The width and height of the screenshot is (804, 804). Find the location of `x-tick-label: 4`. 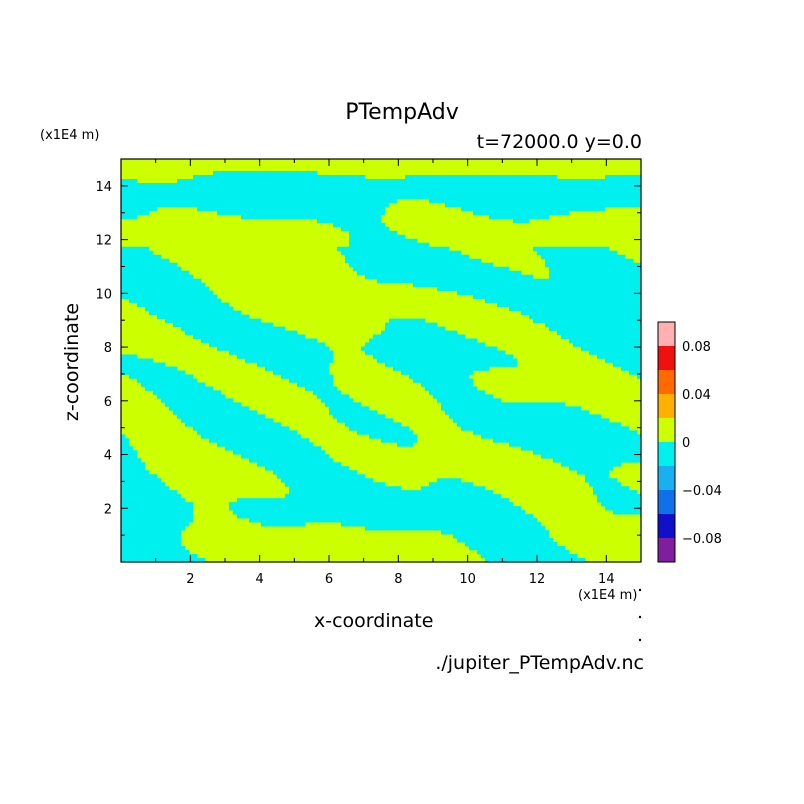

x-tick-label: 4 is located at coordinates (260, 579).